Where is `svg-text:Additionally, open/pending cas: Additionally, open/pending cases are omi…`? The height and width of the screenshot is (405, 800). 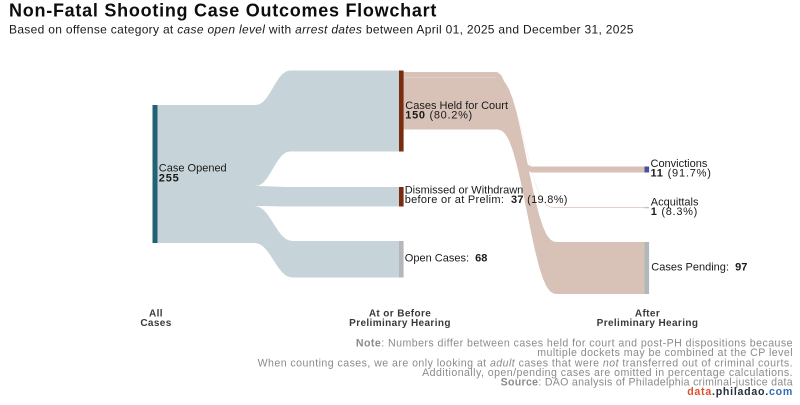 svg-text:Additionally, open/pending cas: Additionally, open/pending cases are omi… is located at coordinates (607, 373).